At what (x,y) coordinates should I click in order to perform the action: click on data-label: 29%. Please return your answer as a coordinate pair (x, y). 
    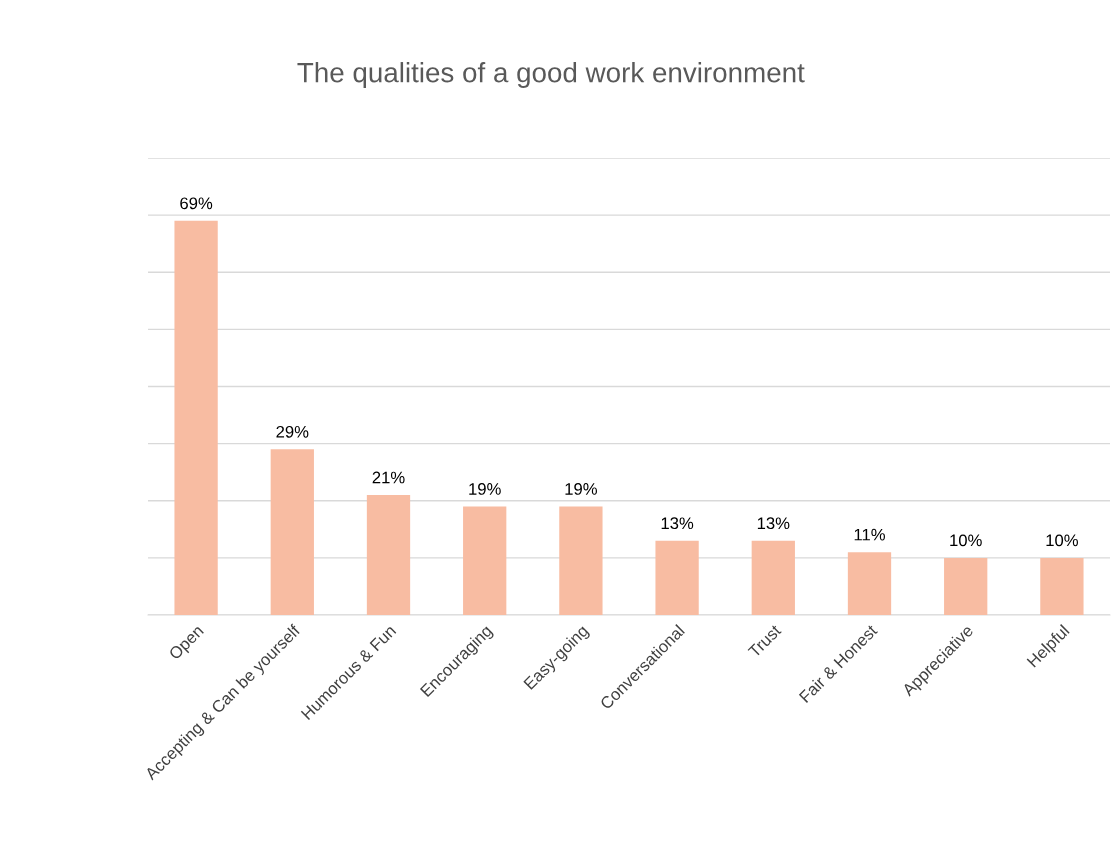
    Looking at the image, I should click on (292, 431).